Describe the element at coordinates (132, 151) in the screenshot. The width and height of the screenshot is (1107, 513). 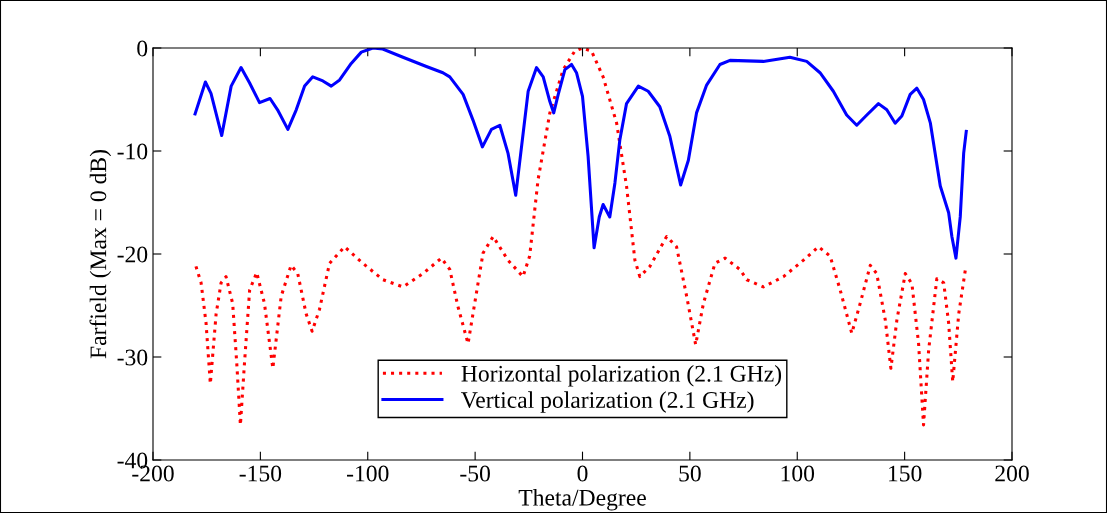
I see `y-tick-label: -10` at that location.